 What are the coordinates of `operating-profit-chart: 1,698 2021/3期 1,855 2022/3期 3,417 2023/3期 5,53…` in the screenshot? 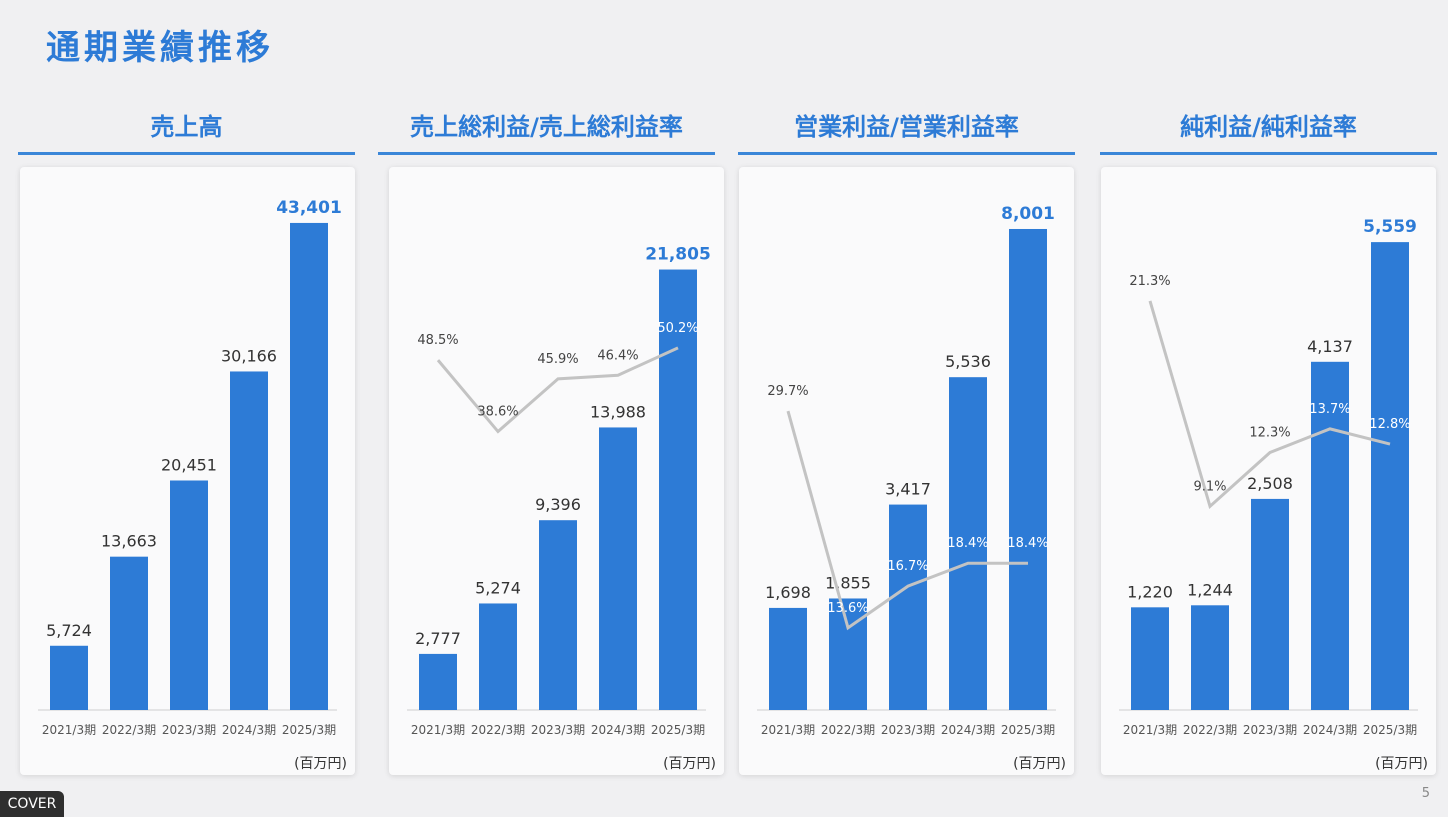 It's located at (906, 470).